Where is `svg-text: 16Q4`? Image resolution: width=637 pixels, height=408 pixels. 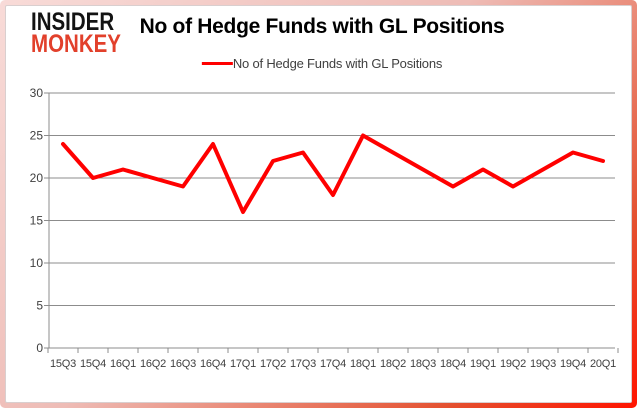
svg-text: 16Q4 is located at coordinates (213, 364).